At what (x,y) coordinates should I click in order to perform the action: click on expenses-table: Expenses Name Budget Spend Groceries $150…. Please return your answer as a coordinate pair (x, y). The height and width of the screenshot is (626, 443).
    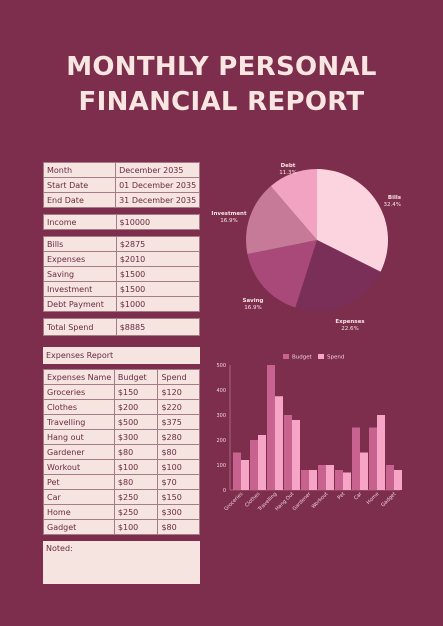
    Looking at the image, I should click on (121, 452).